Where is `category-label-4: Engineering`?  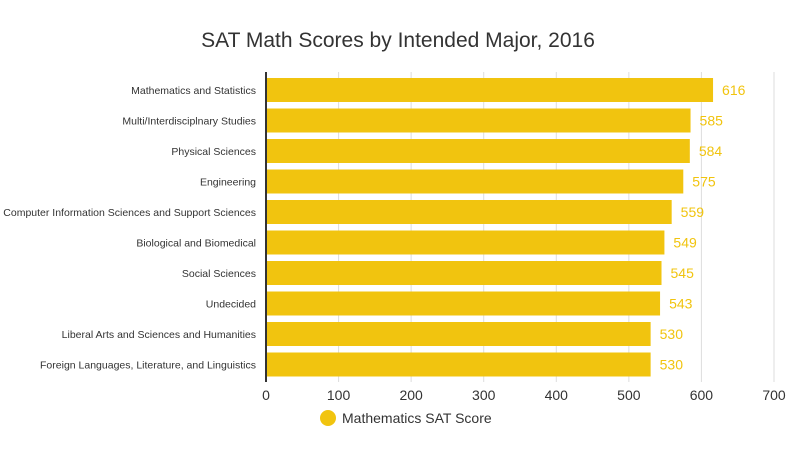 category-label-4: Engineering is located at coordinates (228, 183).